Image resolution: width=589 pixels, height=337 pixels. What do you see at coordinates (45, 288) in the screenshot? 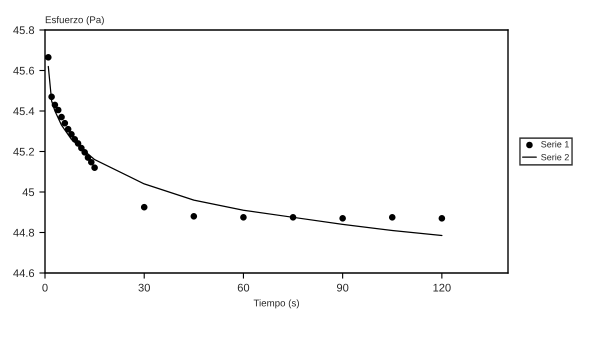
I see `x-tick-label: 0` at bounding box center [45, 288].